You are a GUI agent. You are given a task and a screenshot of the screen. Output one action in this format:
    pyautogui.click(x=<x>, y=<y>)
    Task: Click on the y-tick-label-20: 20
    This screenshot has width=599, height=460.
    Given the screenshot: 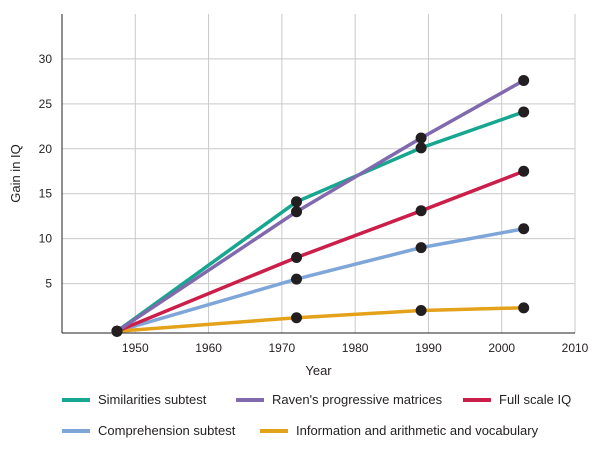 What is the action you would take?
    pyautogui.click(x=46, y=149)
    